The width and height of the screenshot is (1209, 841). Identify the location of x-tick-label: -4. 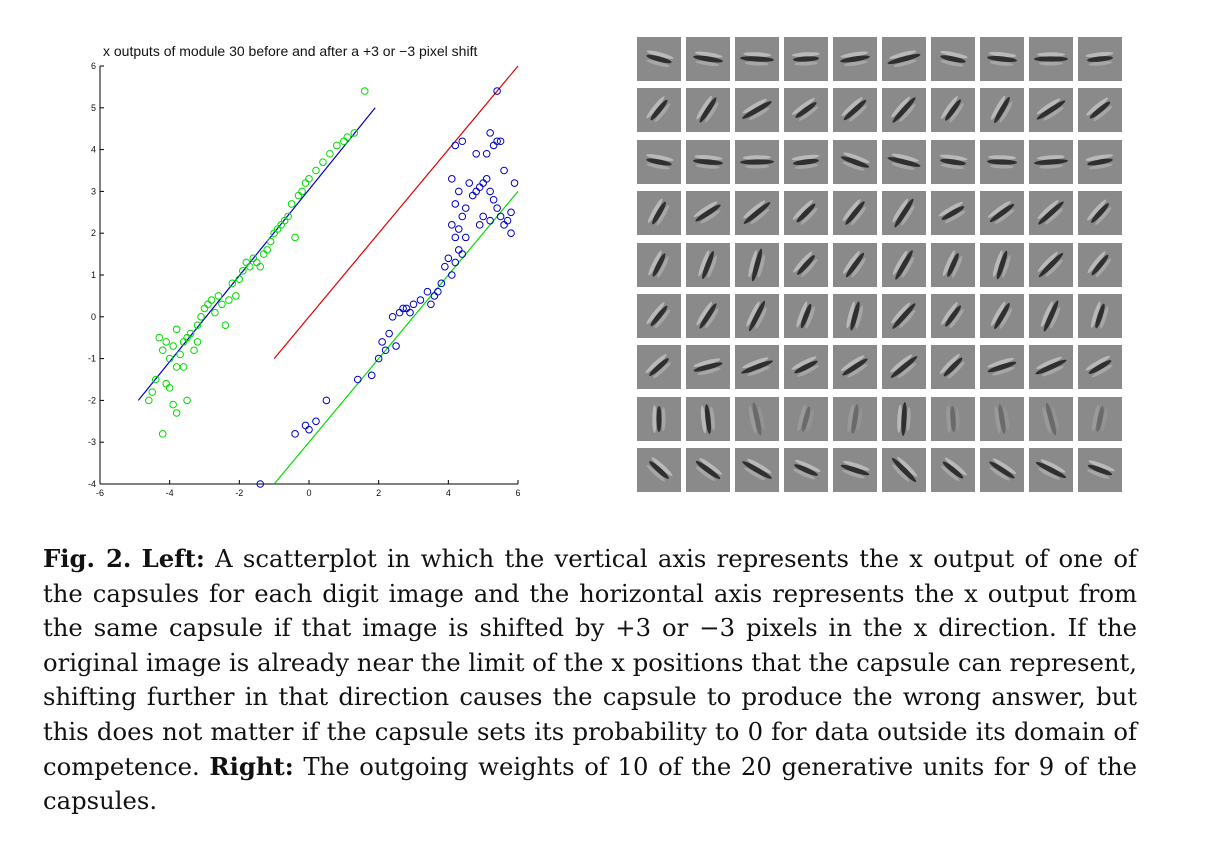
(170, 493).